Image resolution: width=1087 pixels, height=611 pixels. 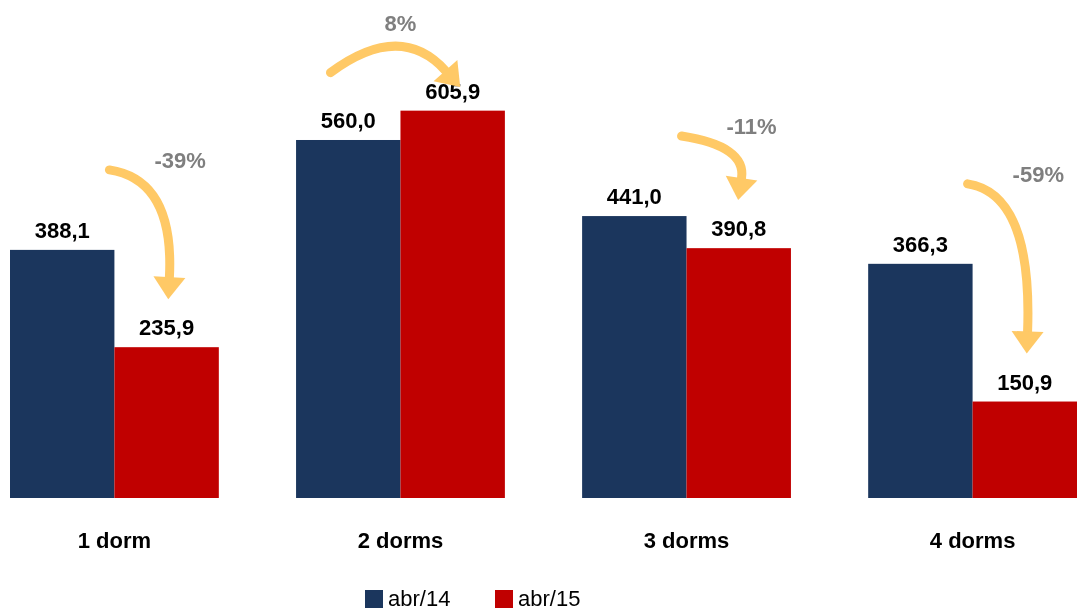 What do you see at coordinates (114, 540) in the screenshot?
I see `x-tick-label: 1 dorm` at bounding box center [114, 540].